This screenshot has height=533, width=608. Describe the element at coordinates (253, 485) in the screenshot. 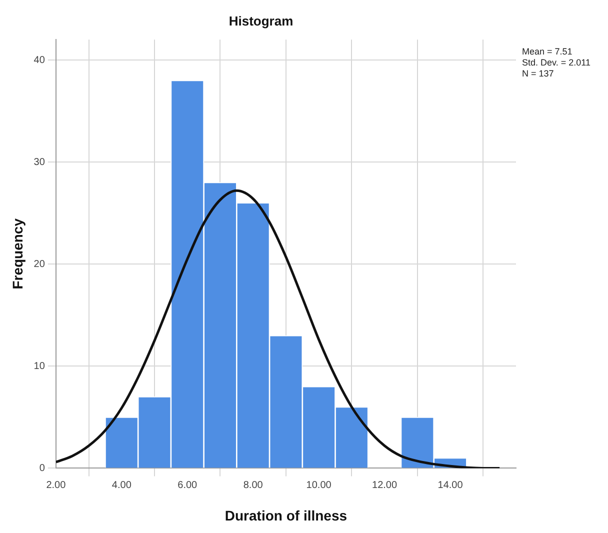

I see `x-tick-label: 8.00` at that location.